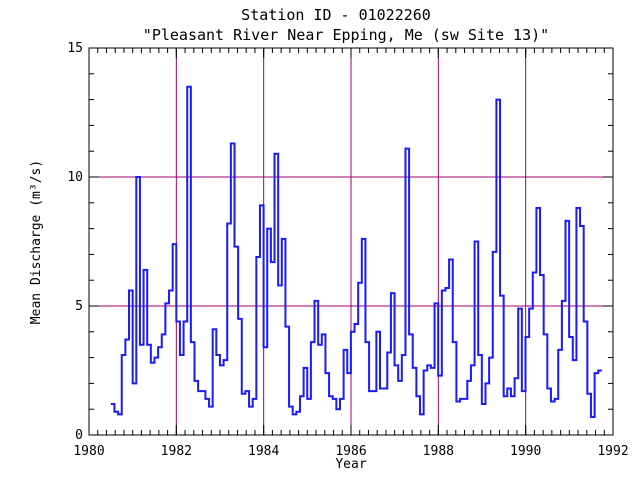  What do you see at coordinates (79, 306) in the screenshot?
I see `y-tick-label: 5` at bounding box center [79, 306].